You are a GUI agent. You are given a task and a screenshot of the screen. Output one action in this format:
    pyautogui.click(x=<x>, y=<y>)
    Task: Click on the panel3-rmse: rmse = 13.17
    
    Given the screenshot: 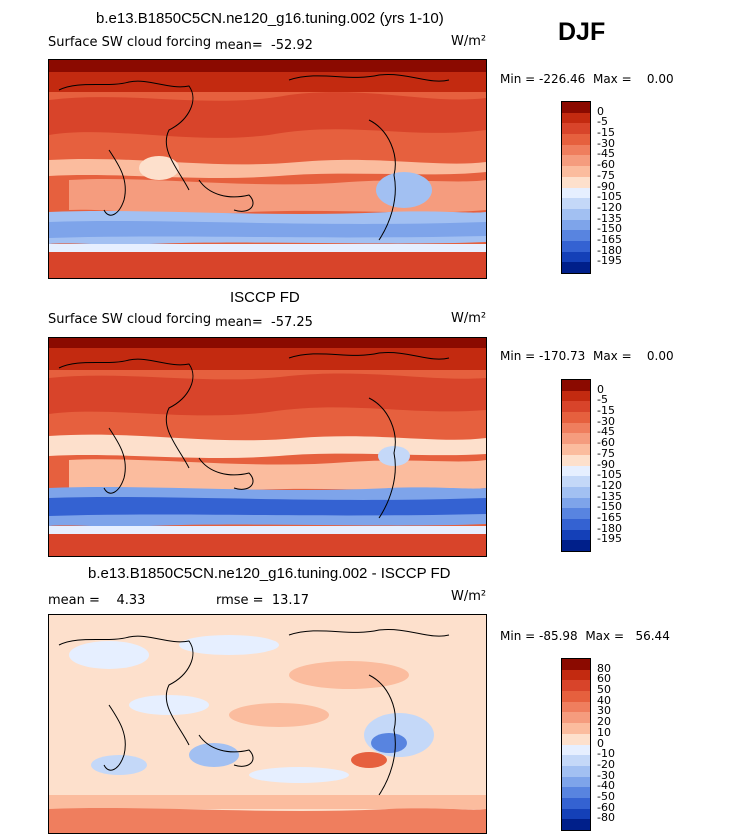 What is the action you would take?
    pyautogui.click(x=262, y=600)
    